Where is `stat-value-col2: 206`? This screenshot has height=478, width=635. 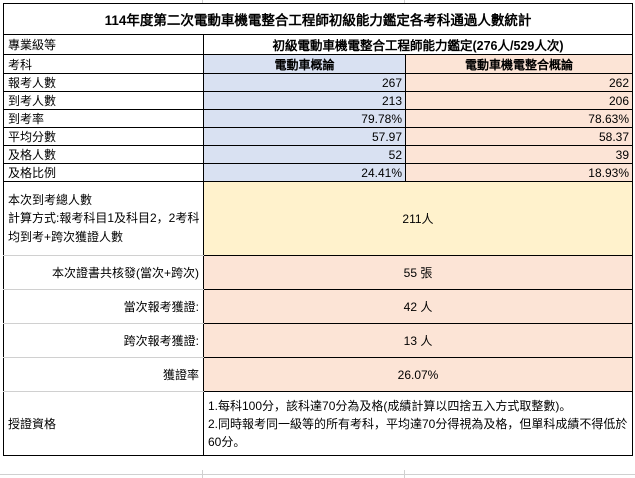 stat-value-col2: 206 is located at coordinates (519, 100).